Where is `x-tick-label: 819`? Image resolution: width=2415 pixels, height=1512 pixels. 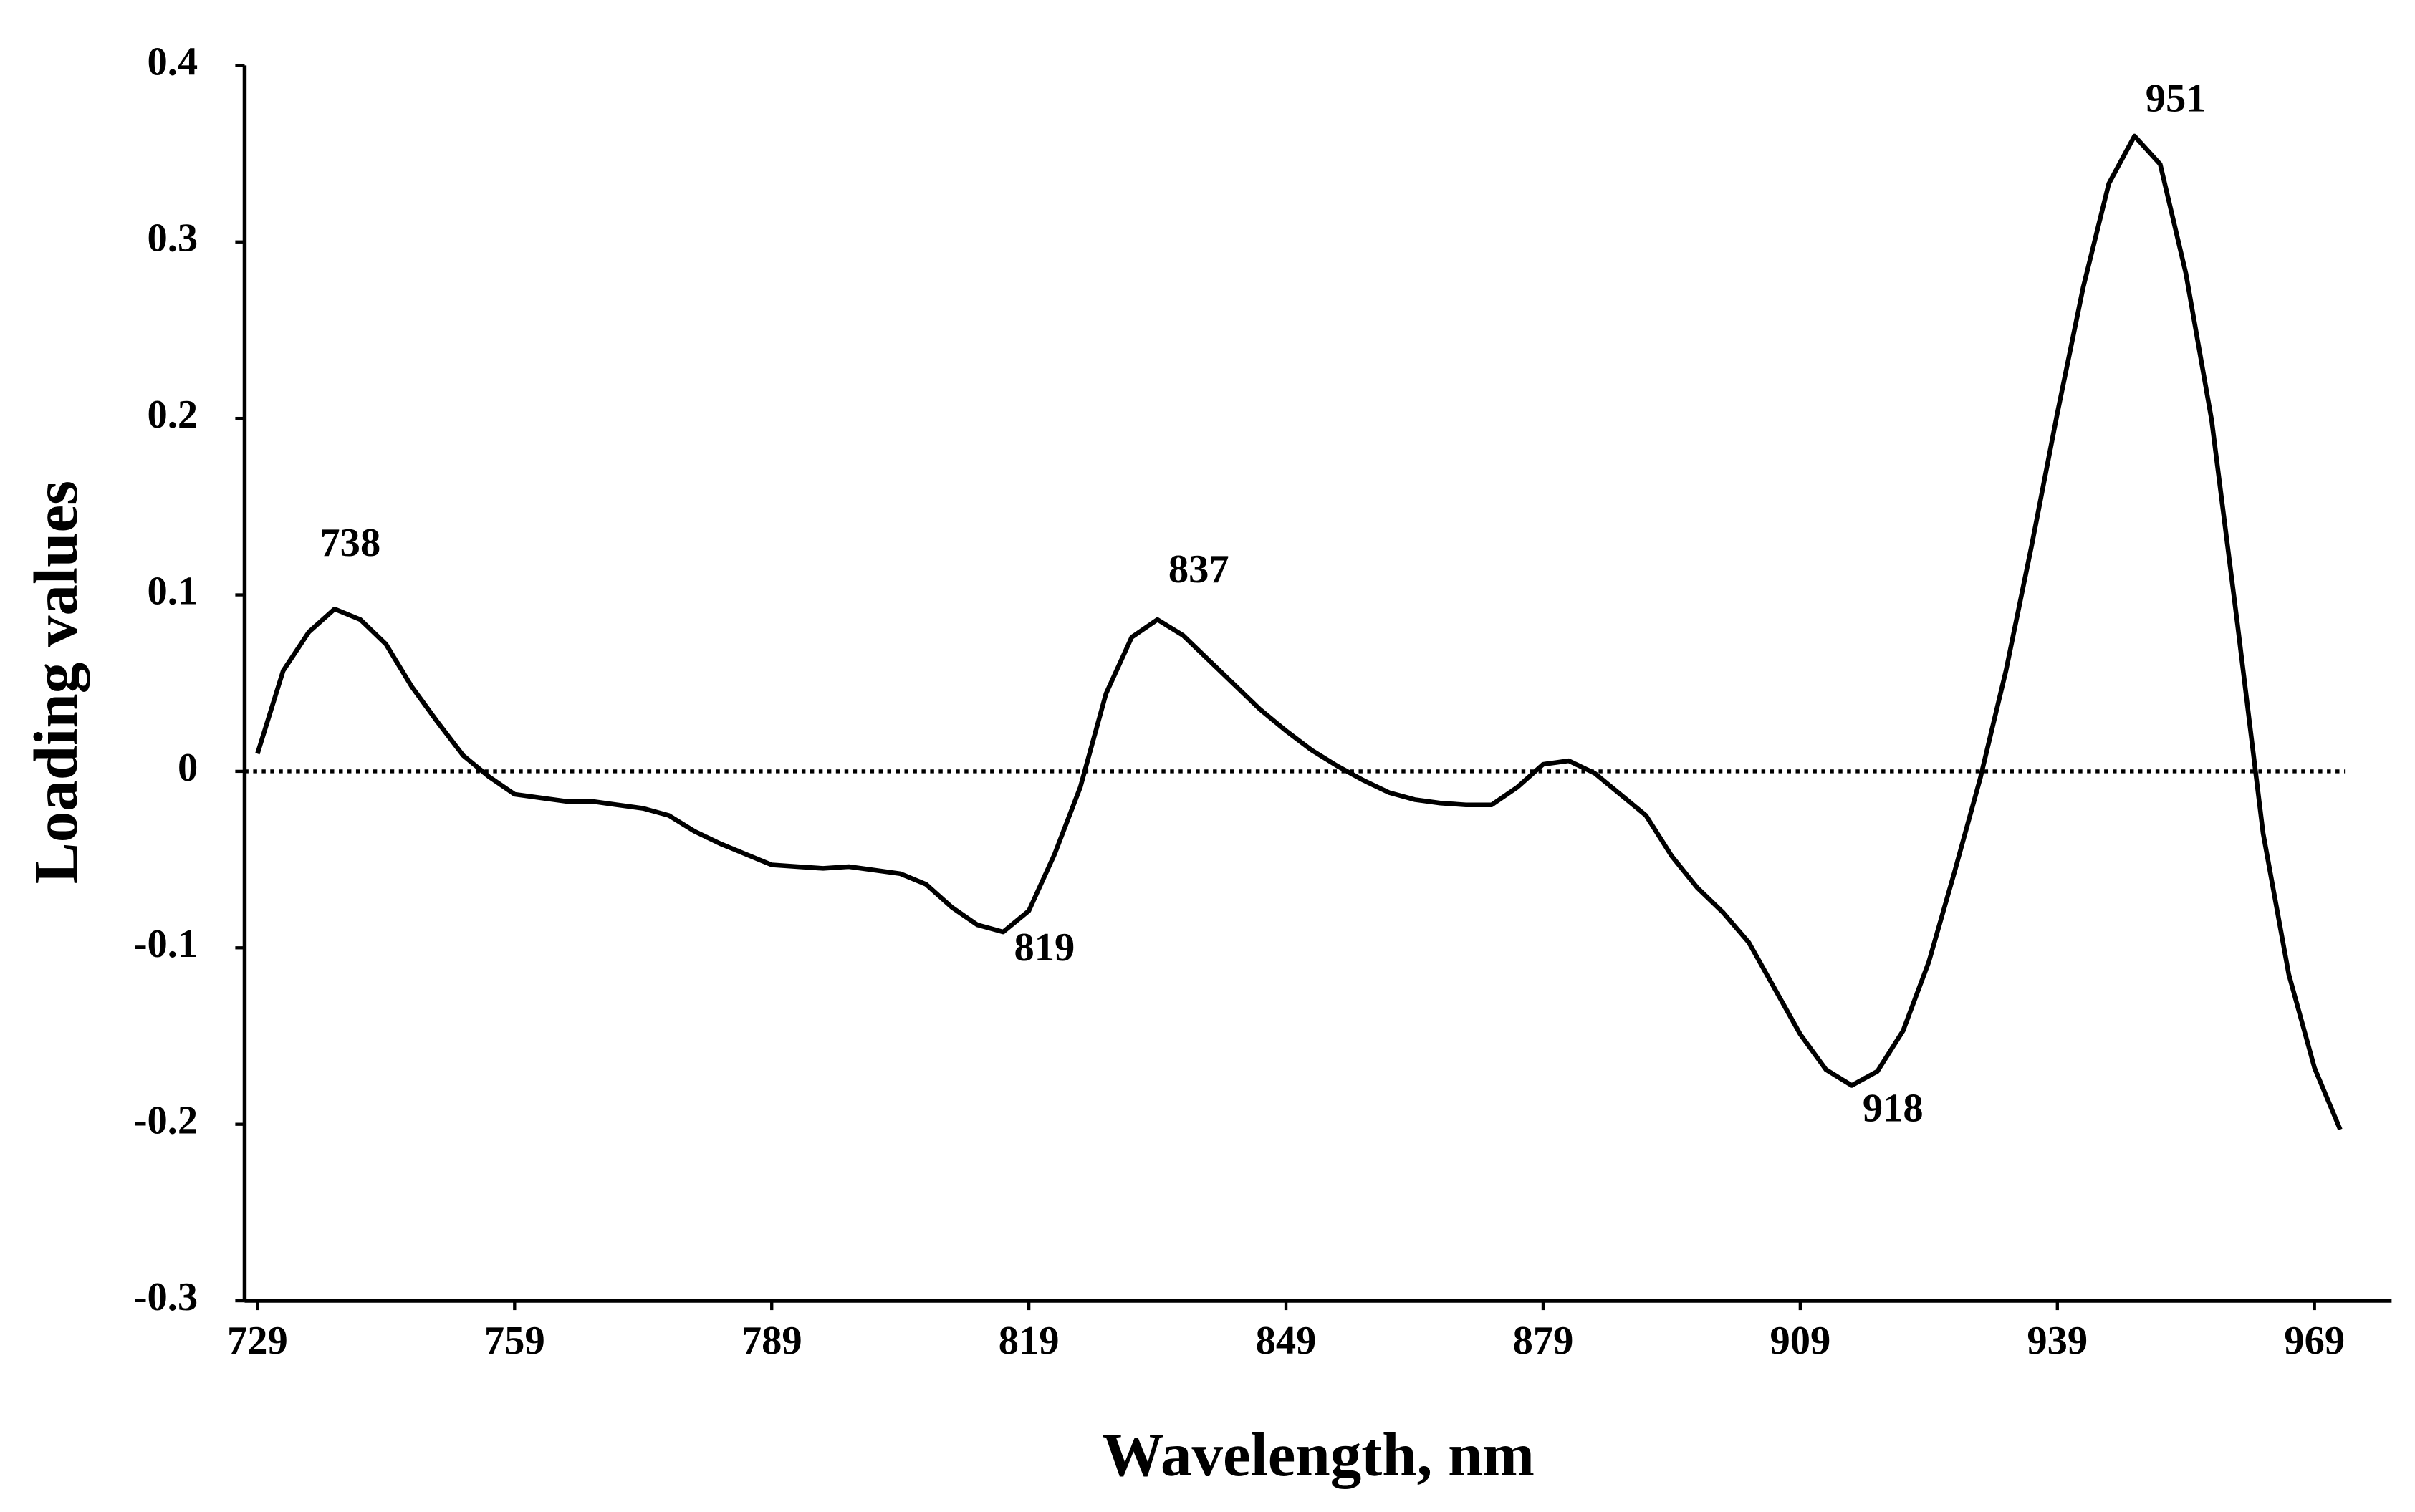
x-tick-label: 819 is located at coordinates (1029, 1341).